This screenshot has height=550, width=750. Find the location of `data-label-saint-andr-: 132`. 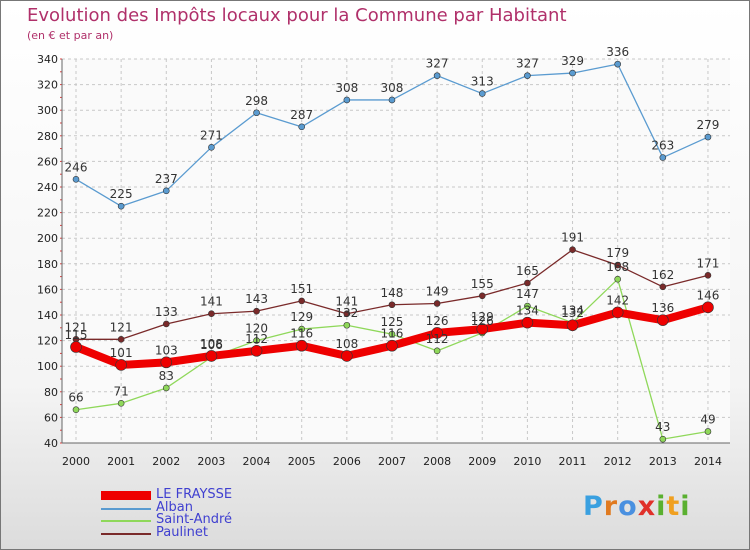

data-label-saint-andr-: 132 is located at coordinates (346, 313).